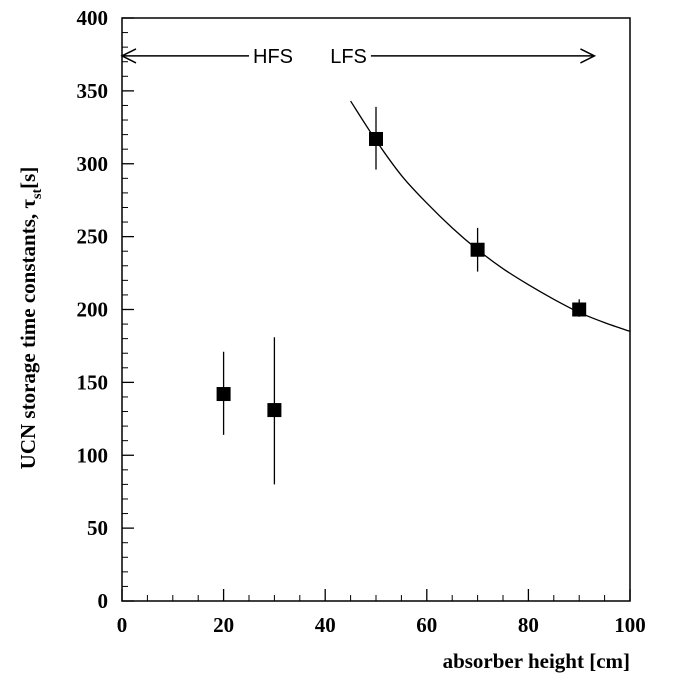 The height and width of the screenshot is (678, 674). I want to click on y-tick-label: 100, so click(93, 455).